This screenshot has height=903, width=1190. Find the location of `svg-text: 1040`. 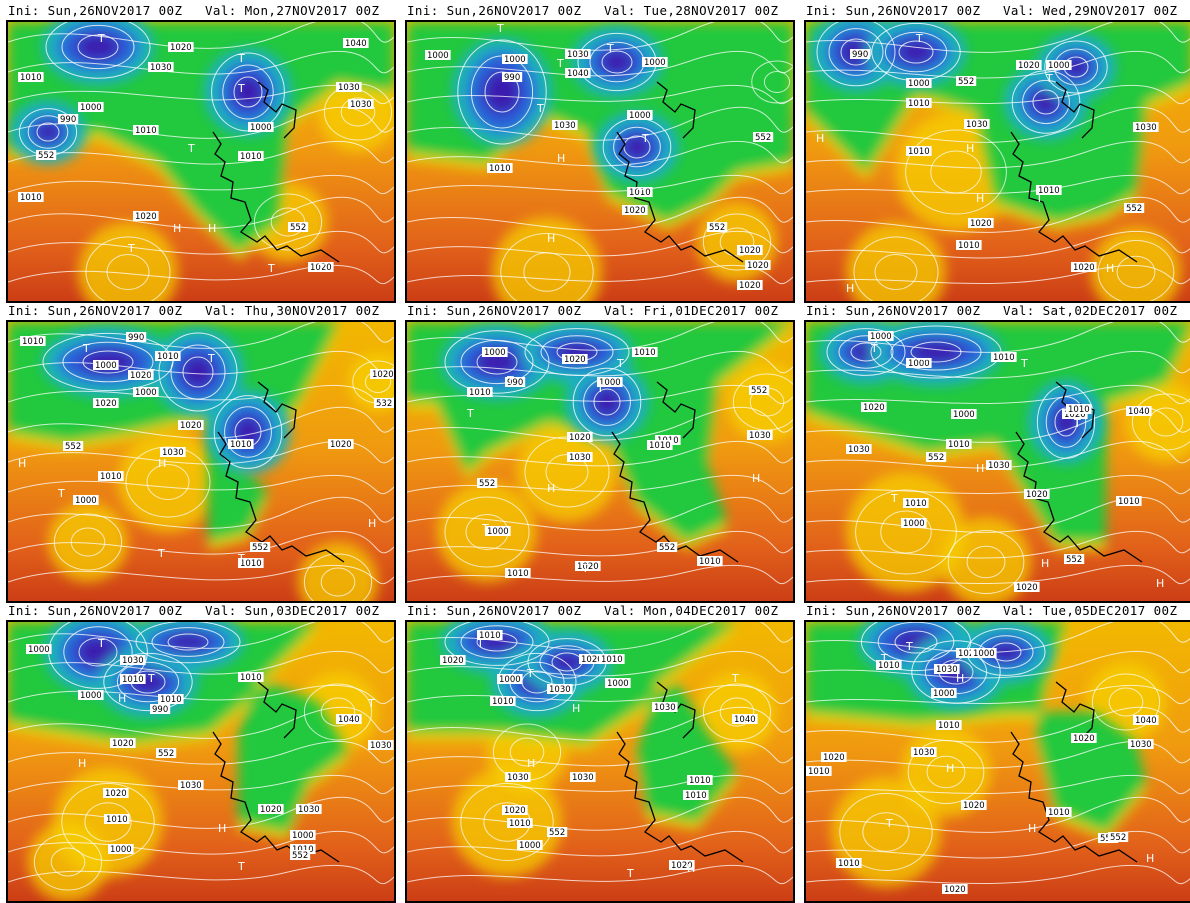

svg-text: 1040 is located at coordinates (1146, 721).